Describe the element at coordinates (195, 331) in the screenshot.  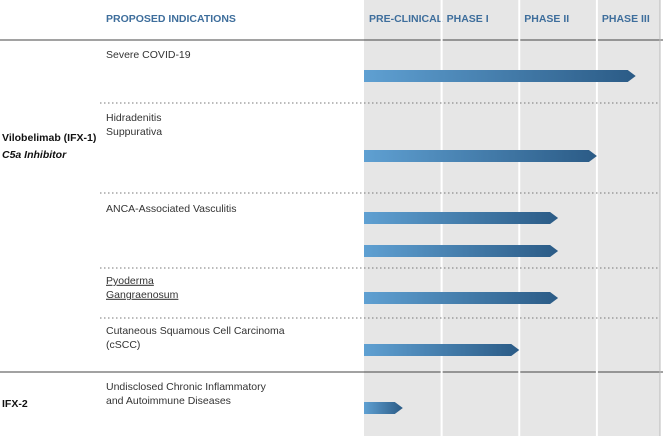
I see `indication-label: Cutaneous Squamous Cell Carcinoma` at that location.